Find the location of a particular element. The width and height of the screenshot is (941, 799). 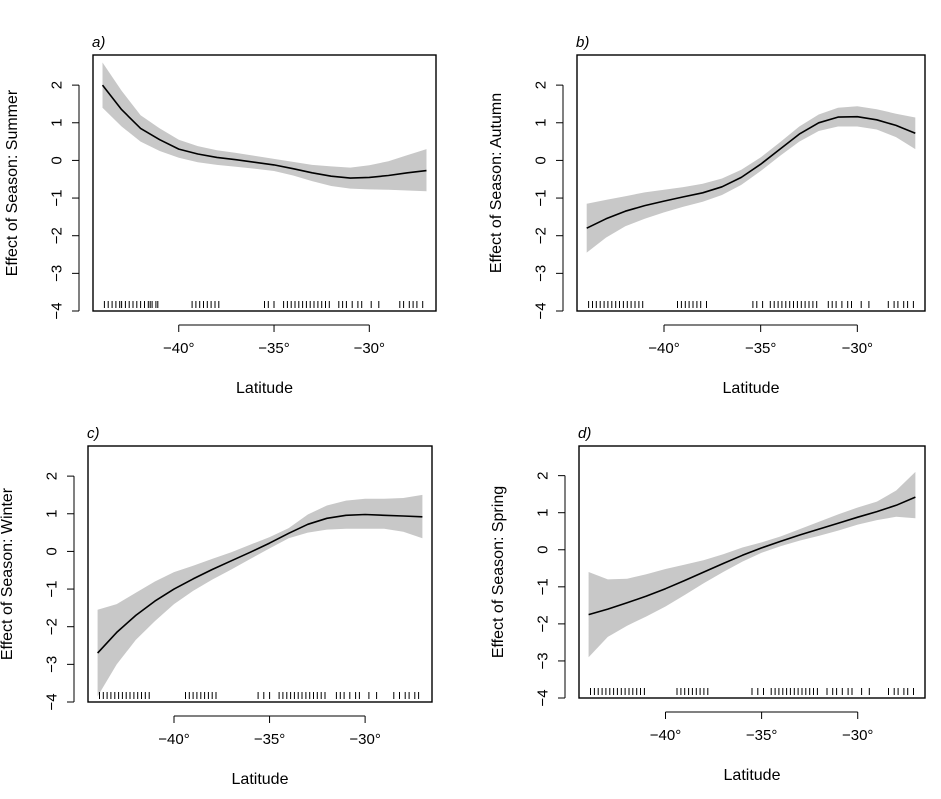

y-axis-title: Effect of Season: Winter is located at coordinates (8, 573).